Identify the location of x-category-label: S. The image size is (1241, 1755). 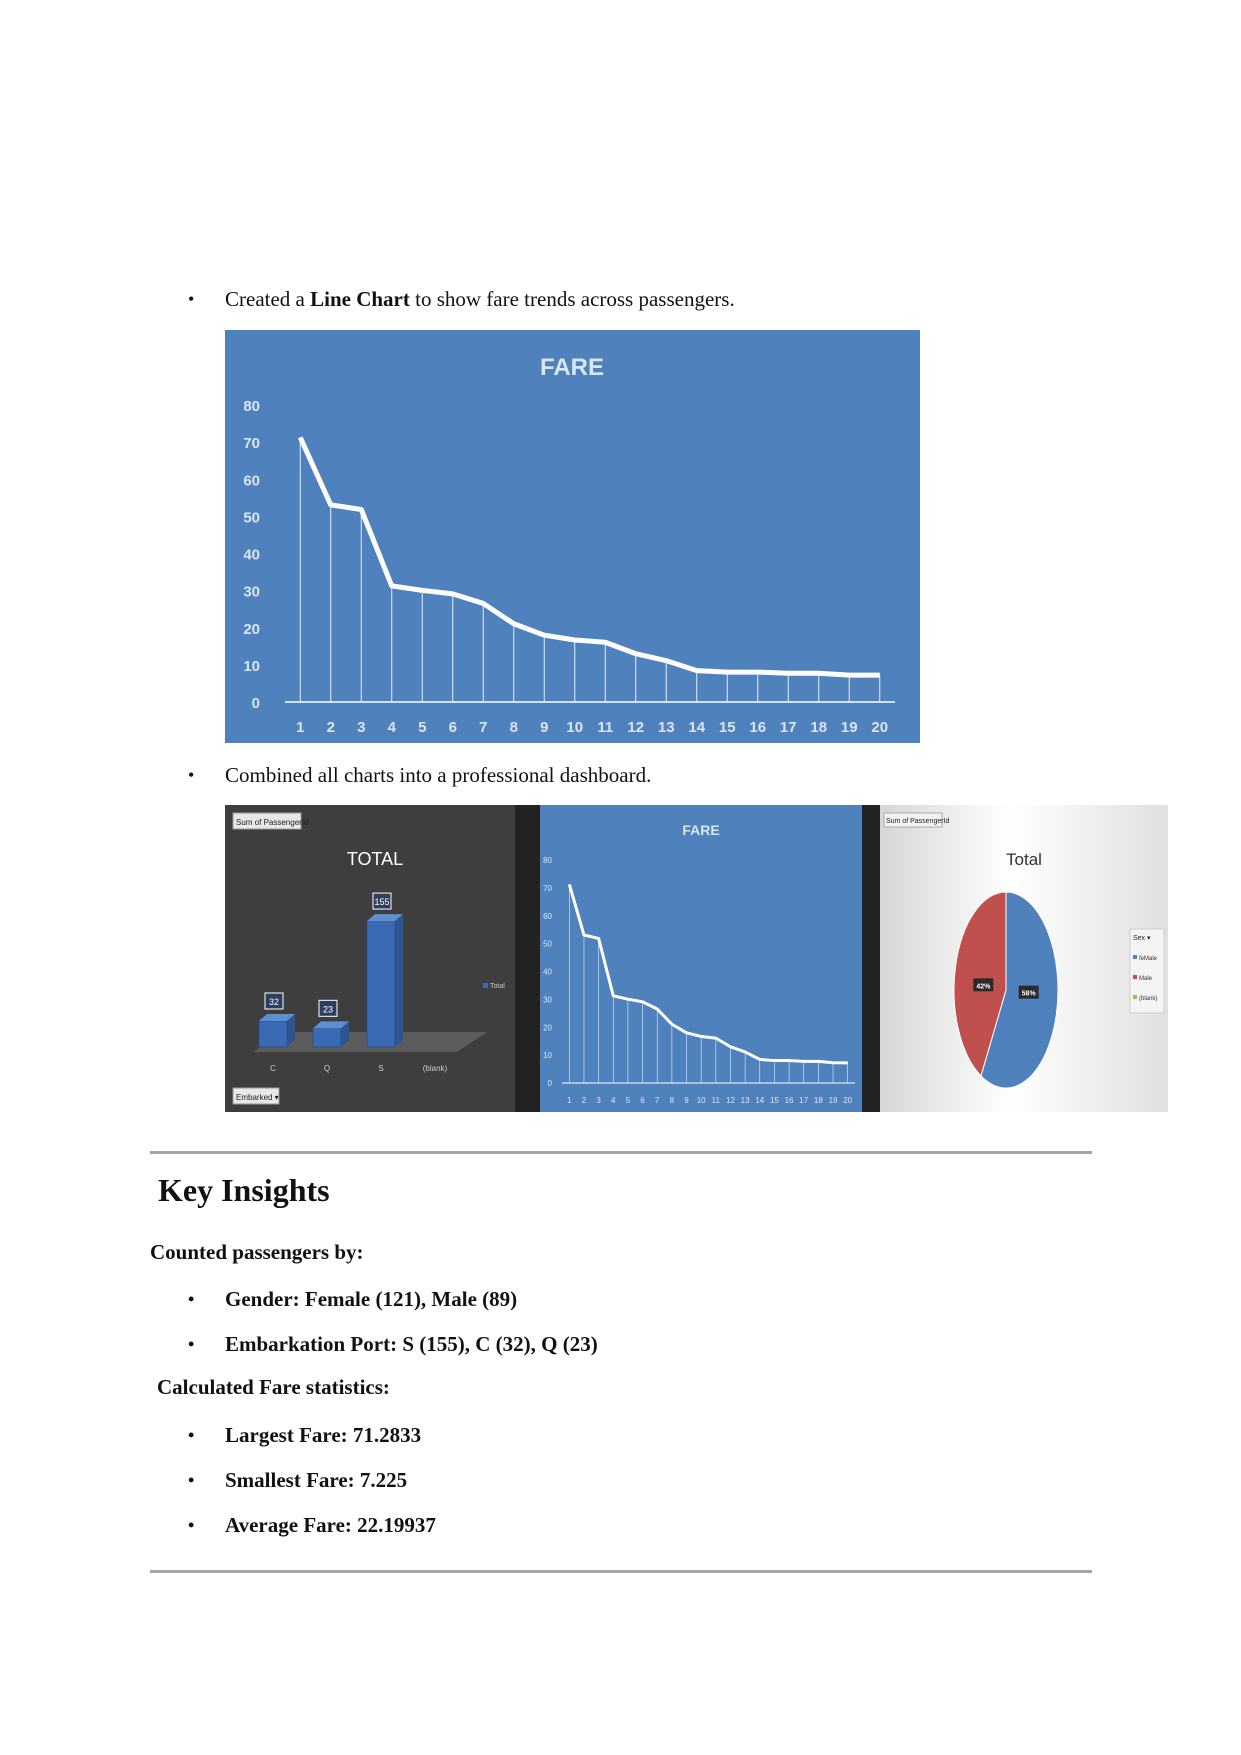
(380, 1068).